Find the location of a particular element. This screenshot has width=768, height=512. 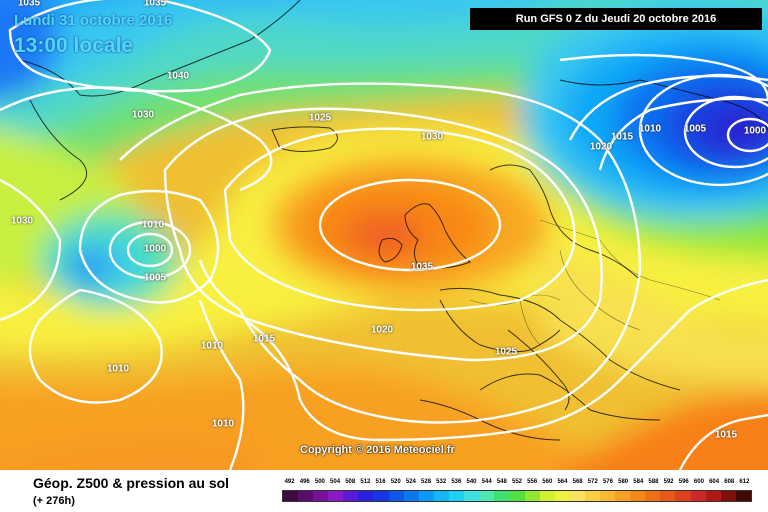

scale-tick-label: 604 is located at coordinates (714, 482).